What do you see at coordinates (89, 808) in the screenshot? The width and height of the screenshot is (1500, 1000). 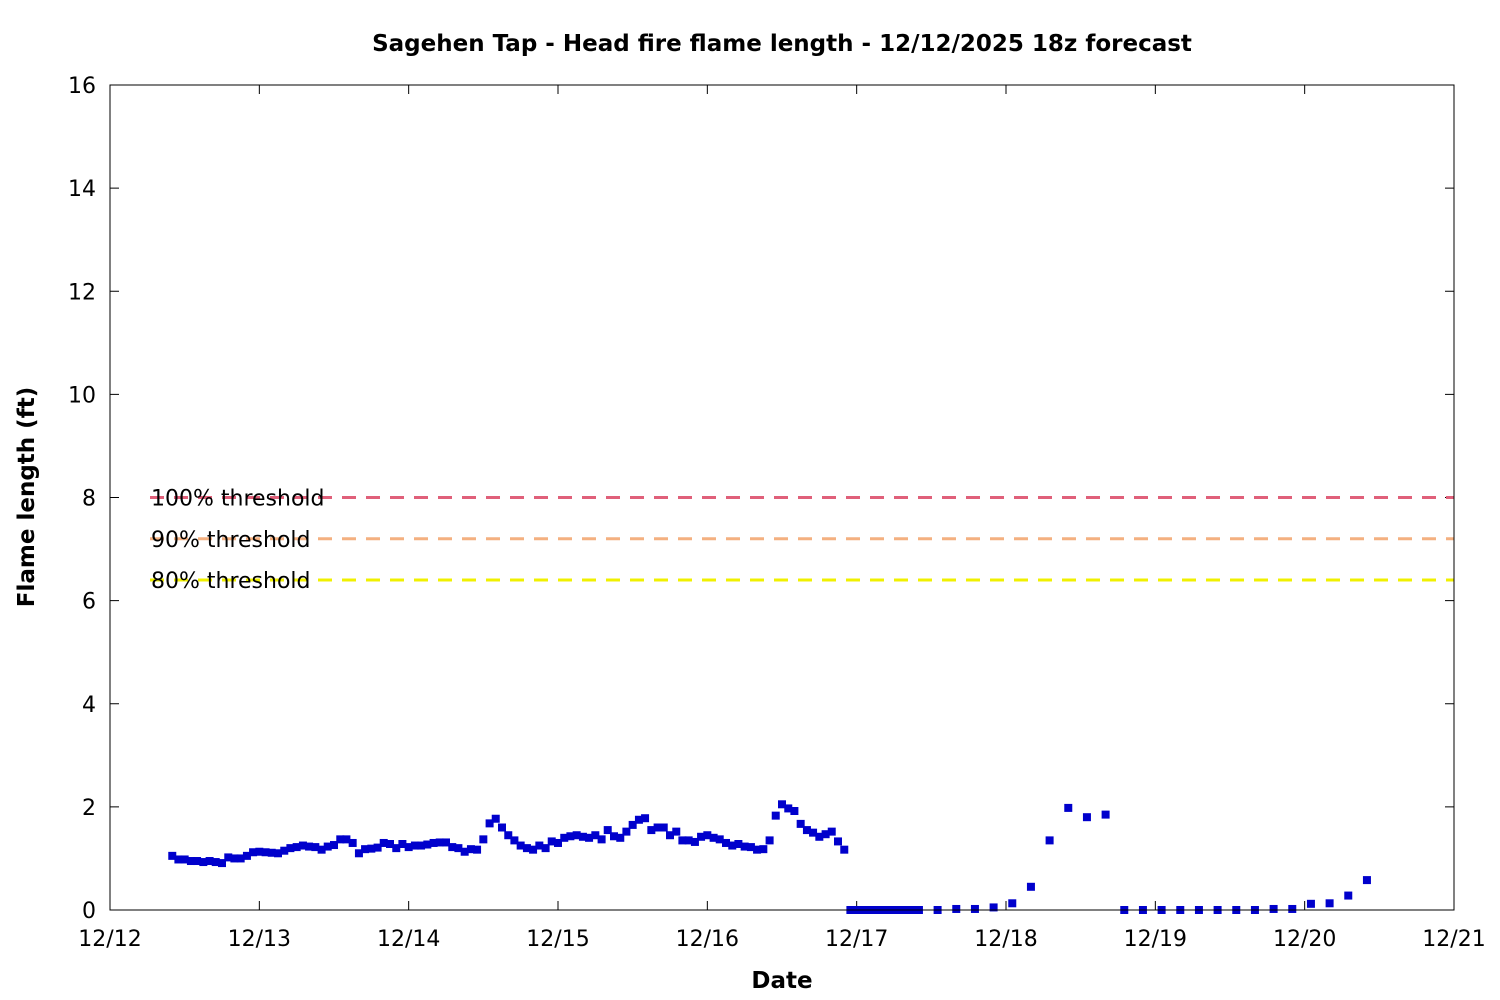 I see `y-tick-label: 2` at bounding box center [89, 808].